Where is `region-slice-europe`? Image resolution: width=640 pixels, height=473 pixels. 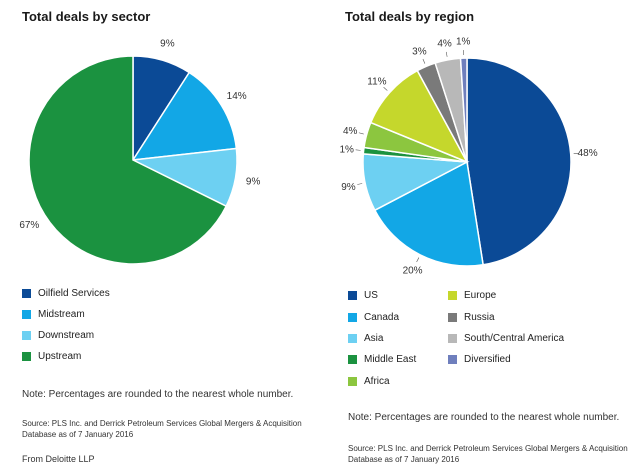
region-slice-europe is located at coordinates (419, 116).